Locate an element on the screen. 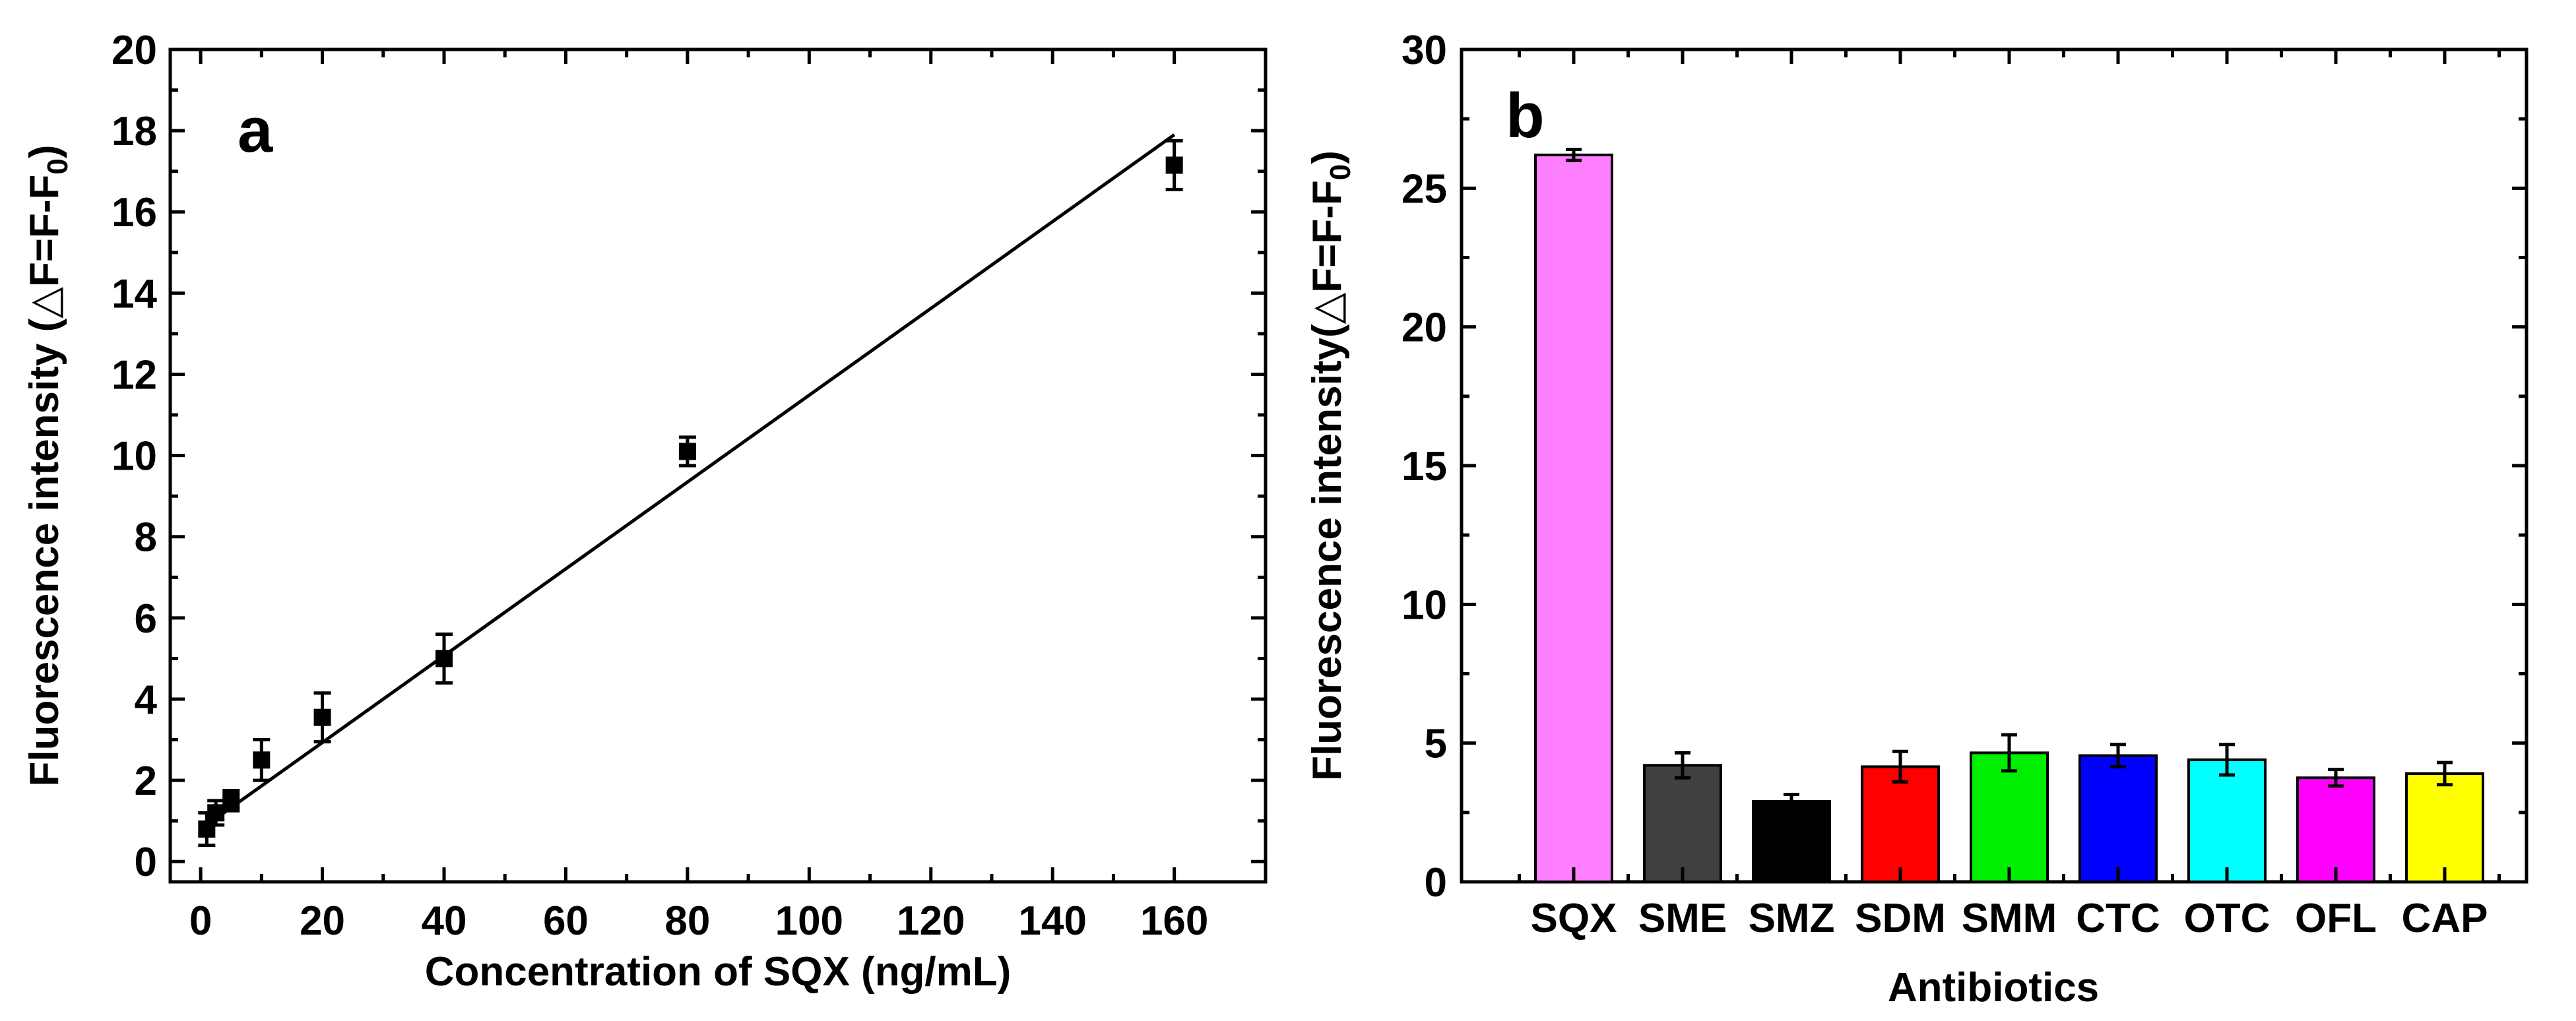  panel-b-bar-ctc is located at coordinates (2118, 819).